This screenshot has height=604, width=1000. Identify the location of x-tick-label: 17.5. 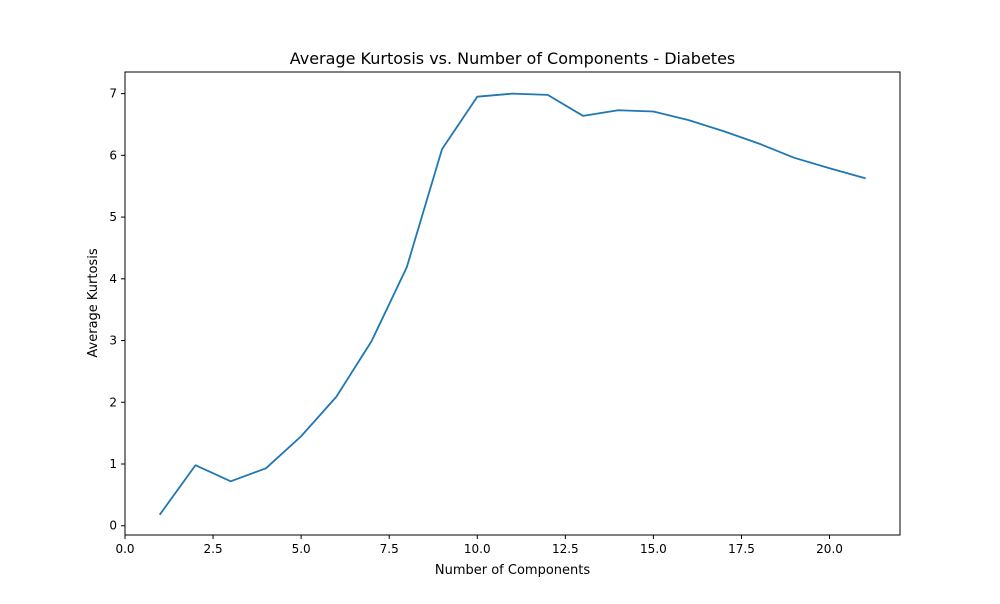
(741, 549).